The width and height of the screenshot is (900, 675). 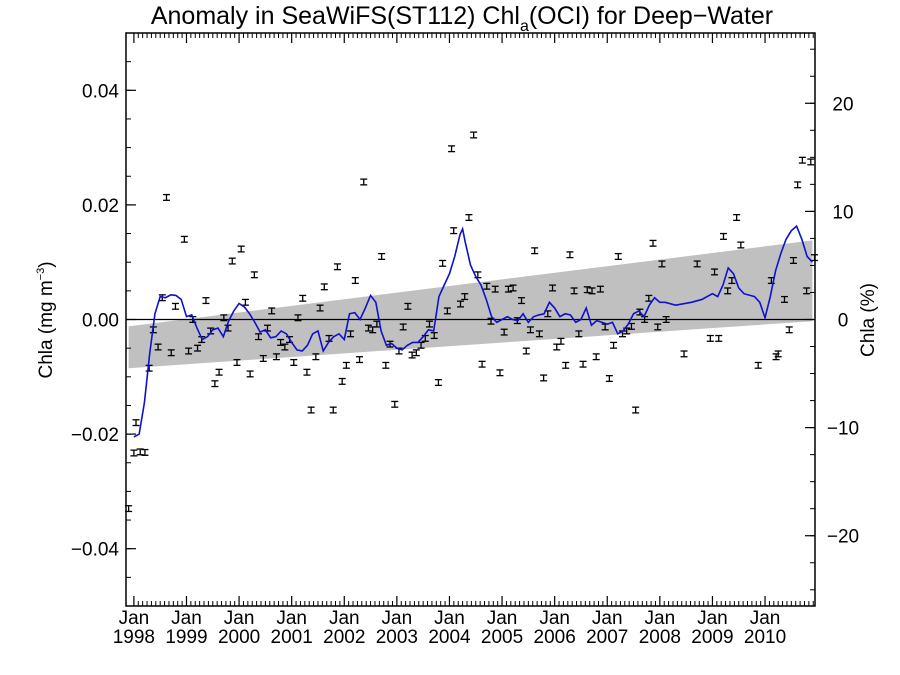 What do you see at coordinates (449, 637) in the screenshot?
I see `x-tick-year: 2004` at bounding box center [449, 637].